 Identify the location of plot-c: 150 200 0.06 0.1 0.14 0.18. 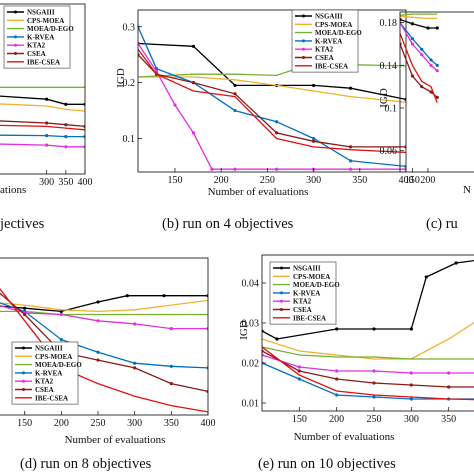
(427, 98).